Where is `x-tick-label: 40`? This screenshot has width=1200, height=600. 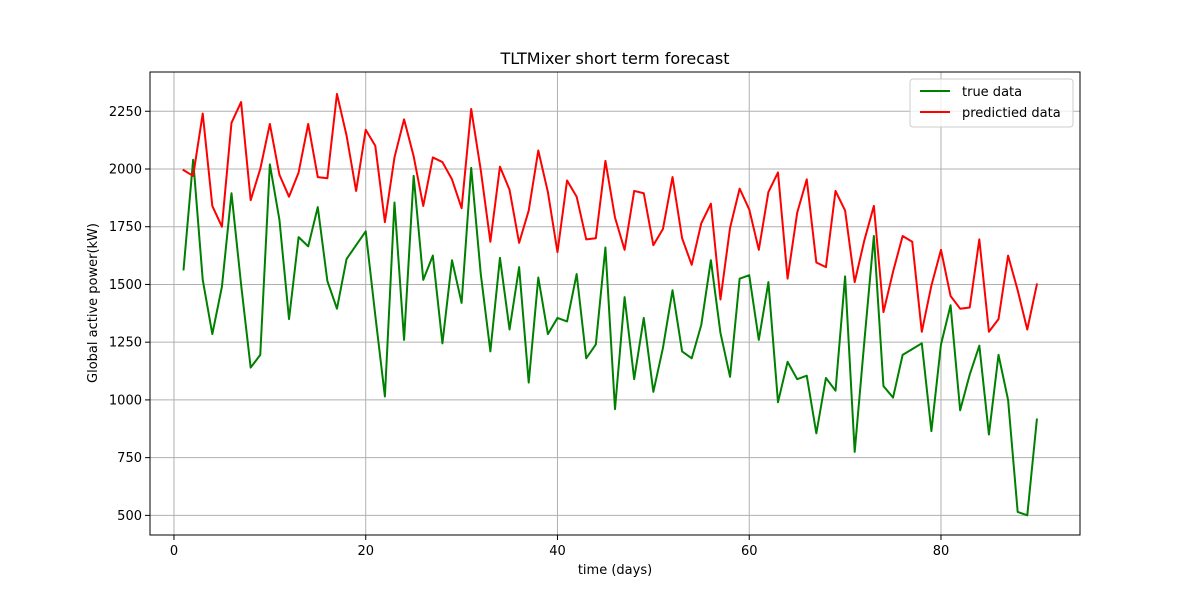
x-tick-label: 40 is located at coordinates (557, 551).